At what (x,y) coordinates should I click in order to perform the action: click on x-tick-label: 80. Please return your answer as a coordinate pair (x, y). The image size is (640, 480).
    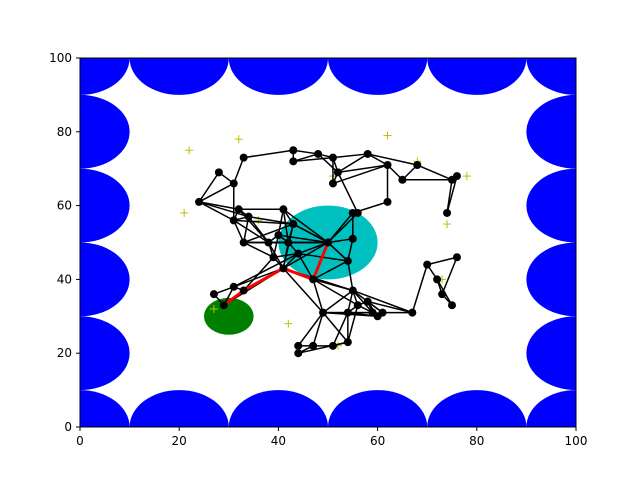
    Looking at the image, I should click on (476, 441).